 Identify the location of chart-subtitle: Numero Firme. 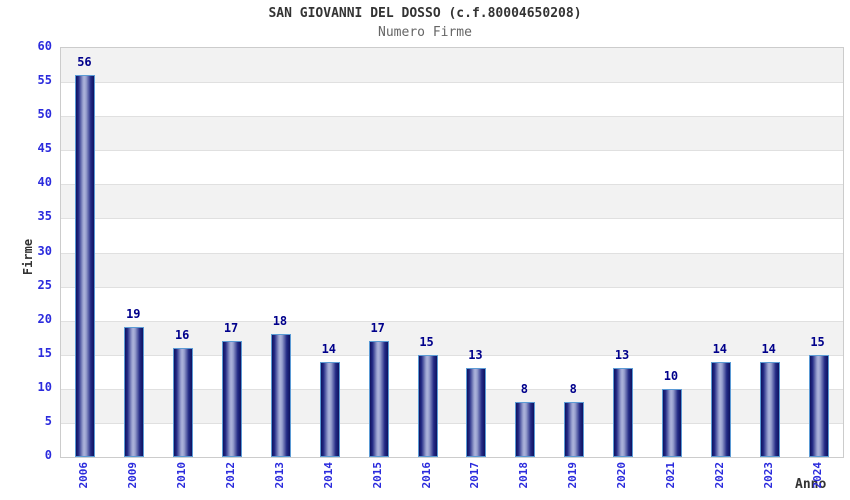
(425, 32).